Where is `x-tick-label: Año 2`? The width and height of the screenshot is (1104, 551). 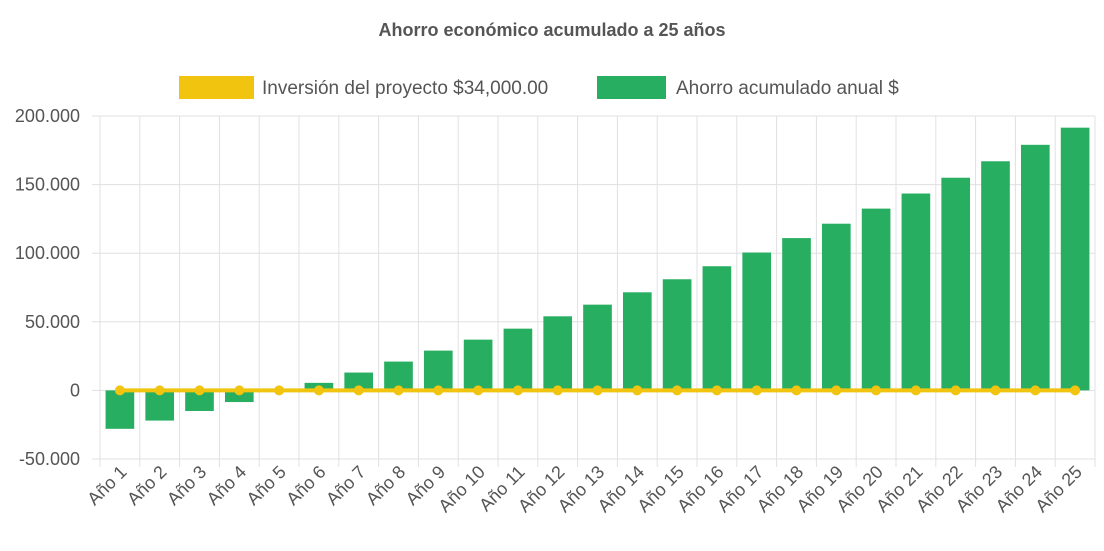
x-tick-label: Año 2 is located at coordinates (146, 485).